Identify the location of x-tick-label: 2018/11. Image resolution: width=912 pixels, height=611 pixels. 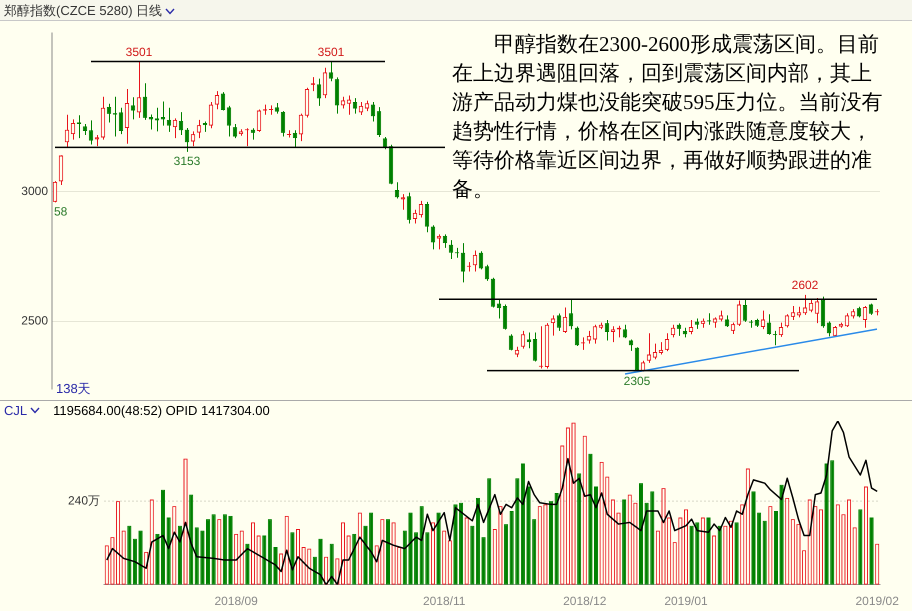
(444, 601).